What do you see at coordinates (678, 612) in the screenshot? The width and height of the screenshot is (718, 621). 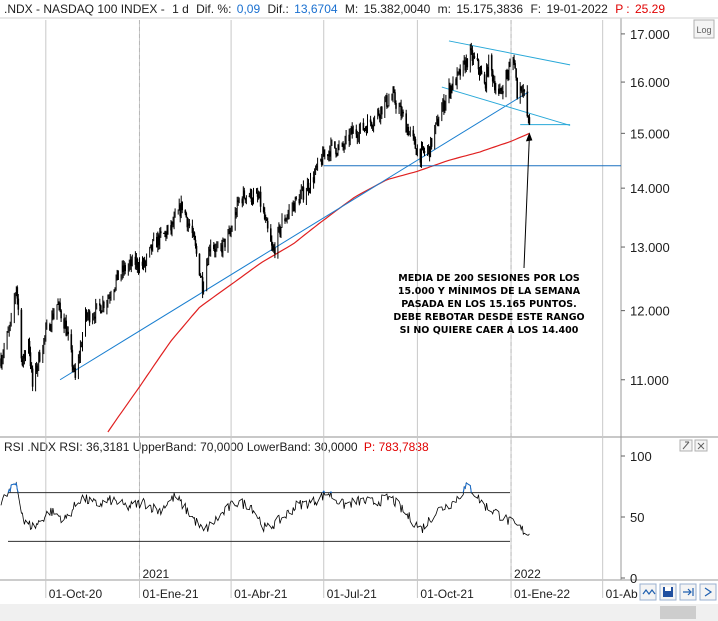 I see `horizontal-scrollbar-thumb` at bounding box center [678, 612].